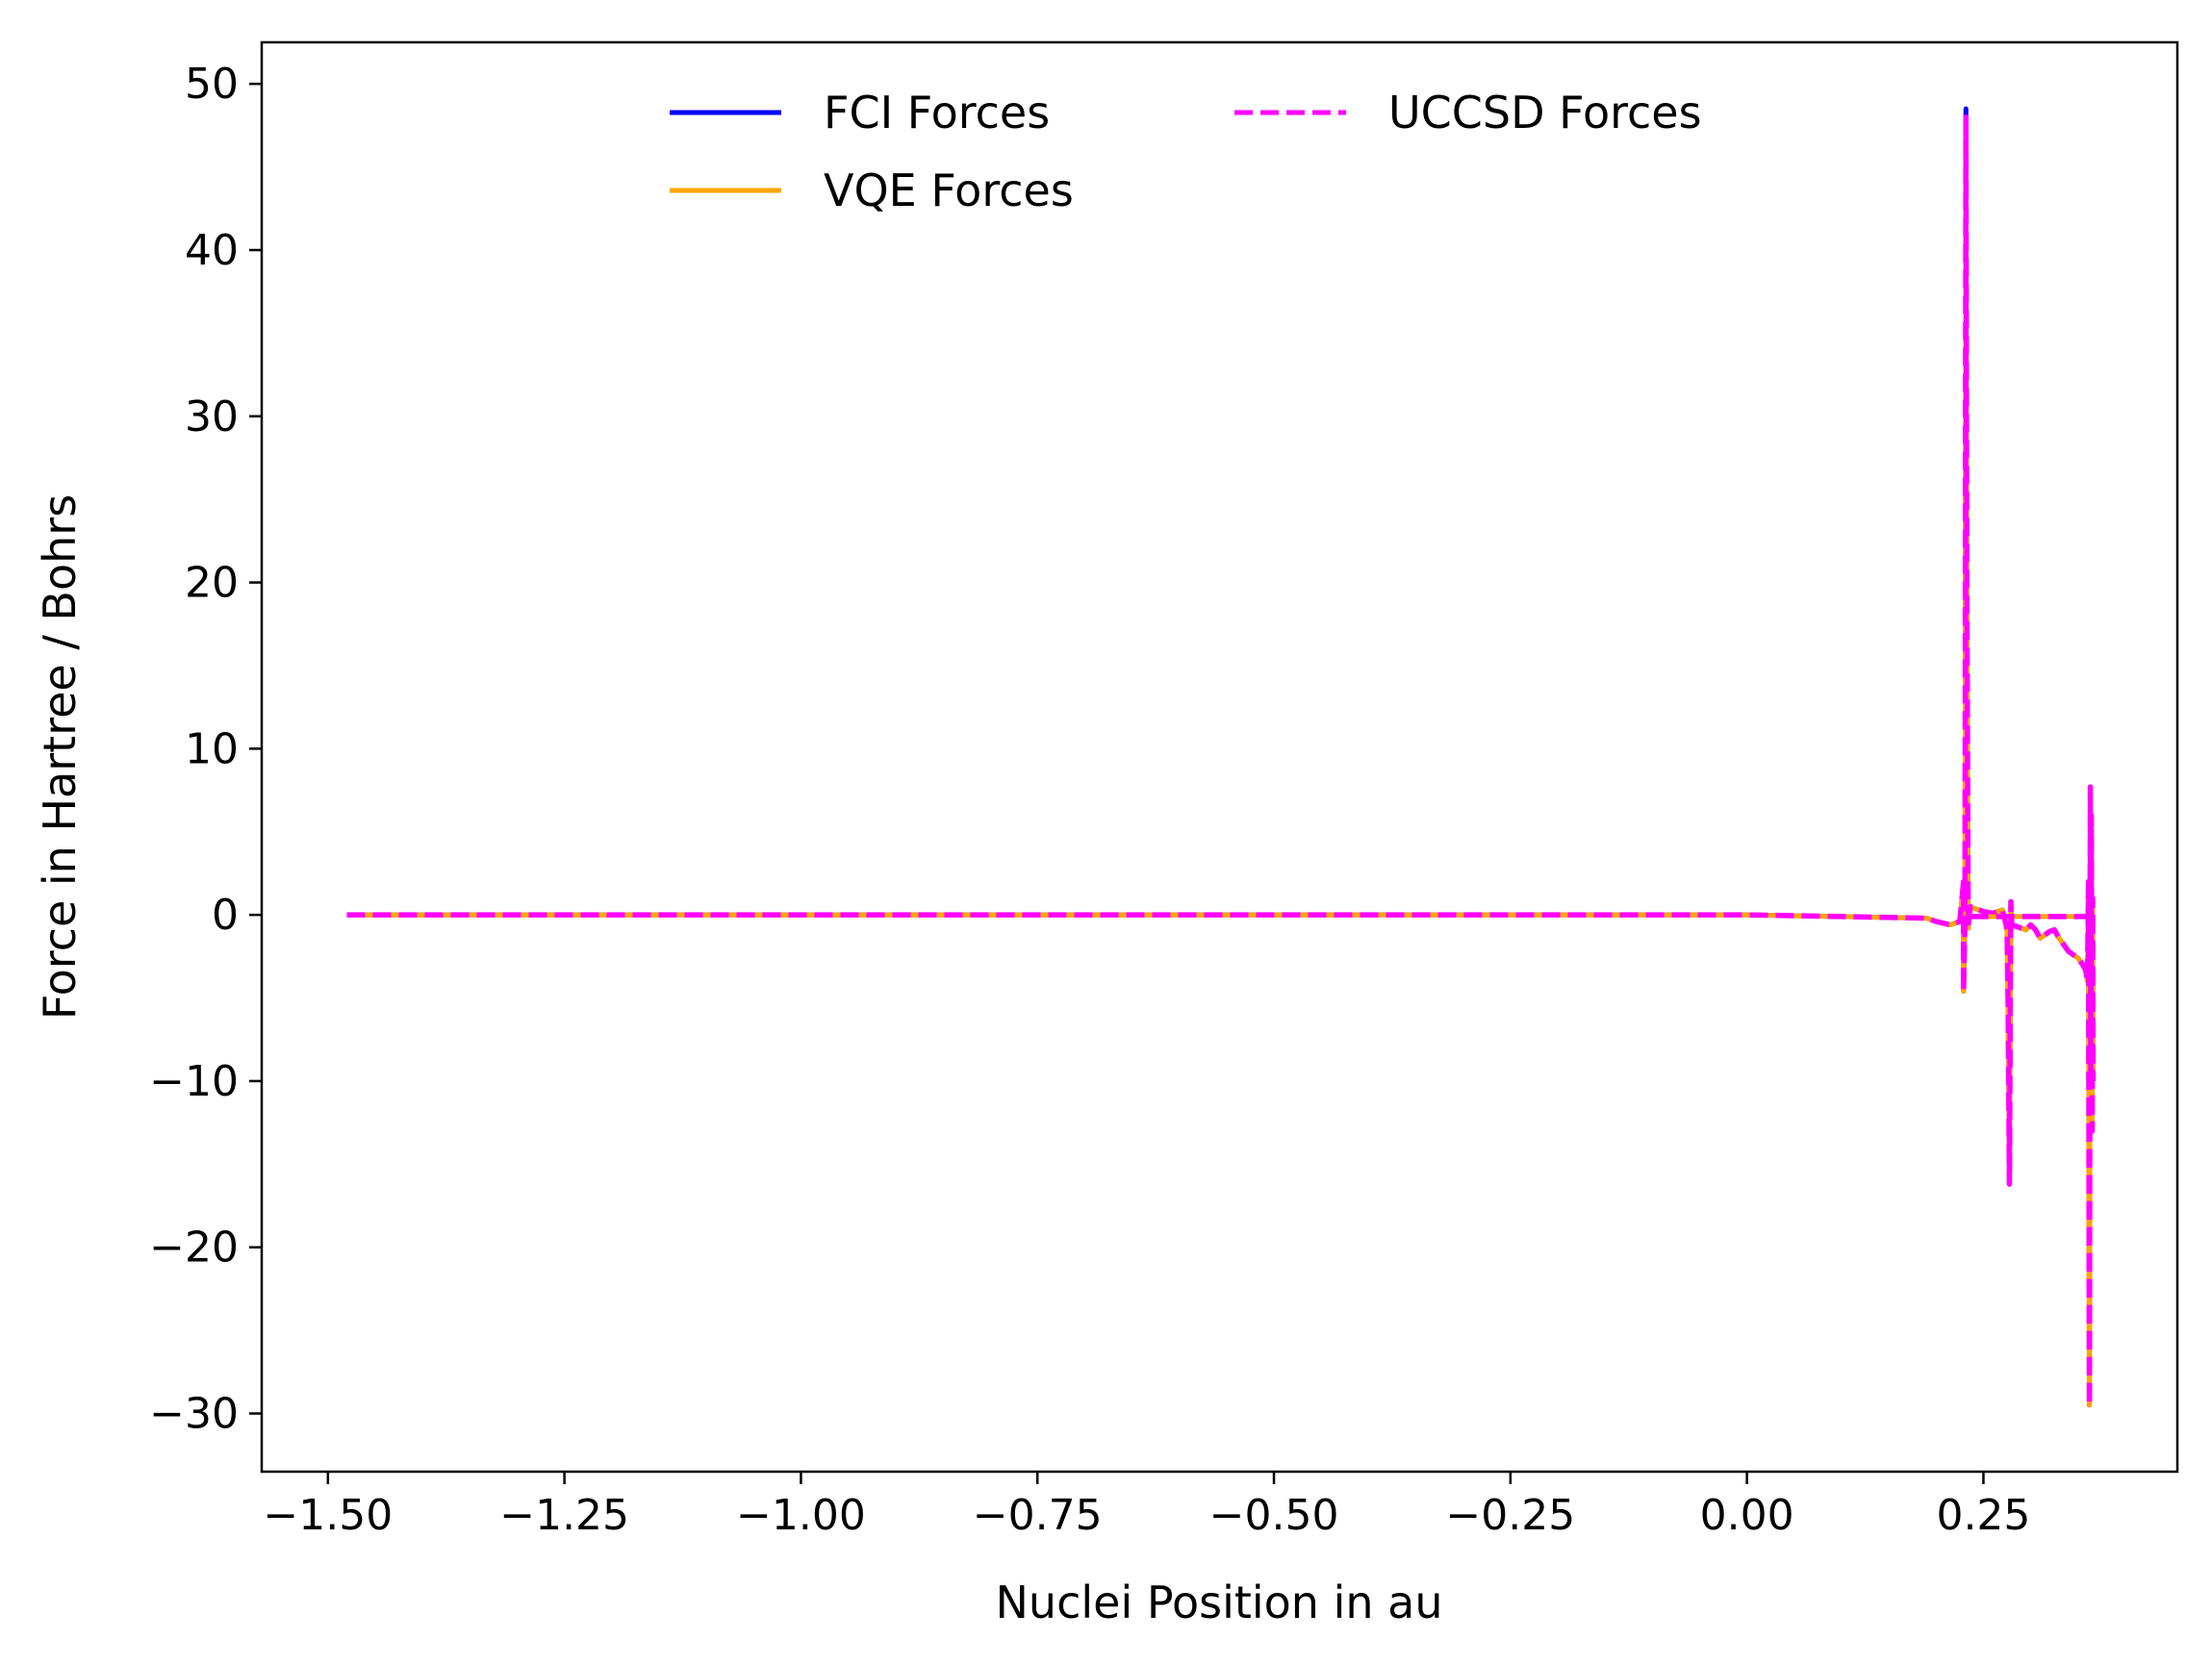  Describe the element at coordinates (801, 1515) in the screenshot. I see `x-tick-label: −1.00` at that location.